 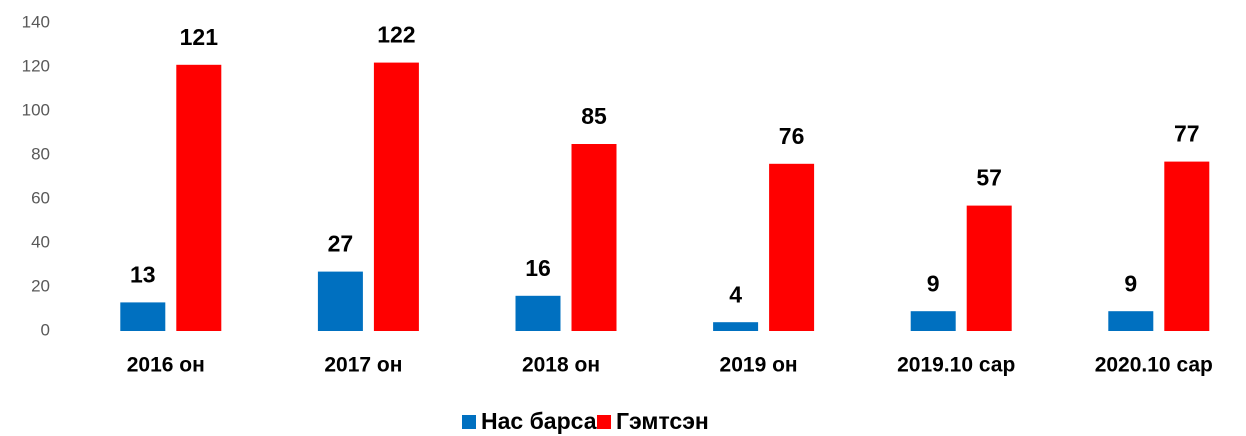 I want to click on x-tick-label: 2017 он, so click(x=363, y=365).